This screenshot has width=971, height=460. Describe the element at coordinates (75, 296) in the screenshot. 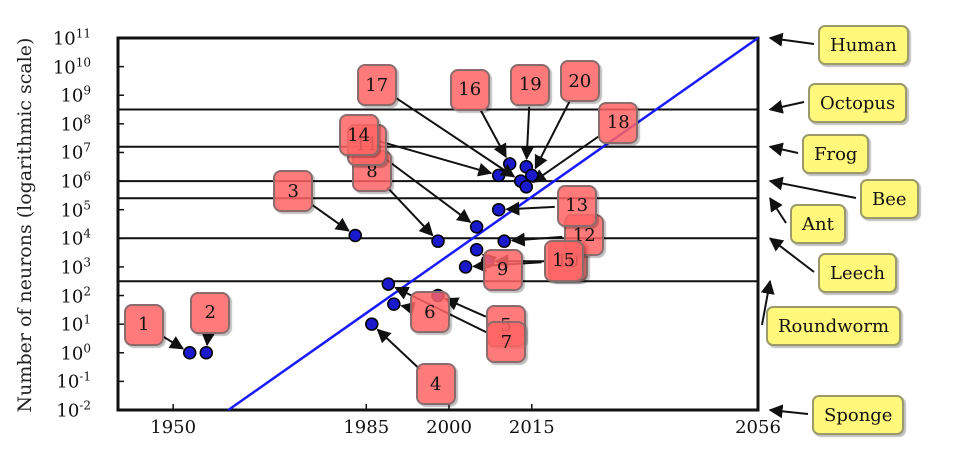

I see `y-tick-label: 10²` at that location.